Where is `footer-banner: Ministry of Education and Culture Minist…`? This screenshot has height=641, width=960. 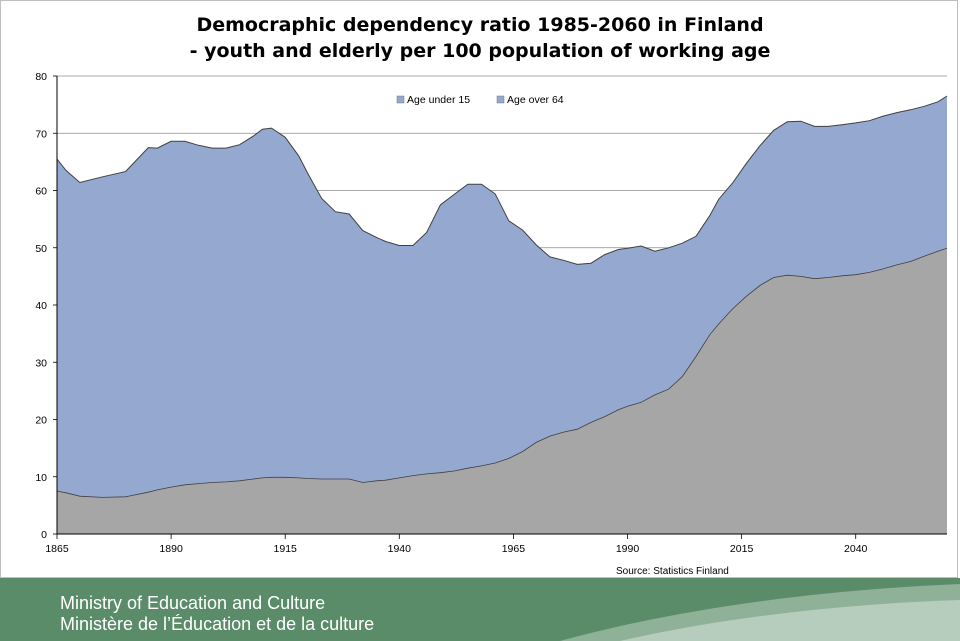
footer-banner: Ministry of Education and Culture Minist… is located at coordinates (480, 609).